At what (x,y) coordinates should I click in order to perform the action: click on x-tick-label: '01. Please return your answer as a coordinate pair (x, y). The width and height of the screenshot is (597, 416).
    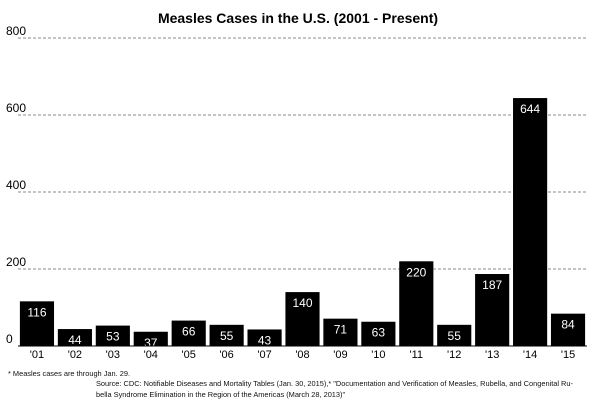
    Looking at the image, I should click on (37, 355).